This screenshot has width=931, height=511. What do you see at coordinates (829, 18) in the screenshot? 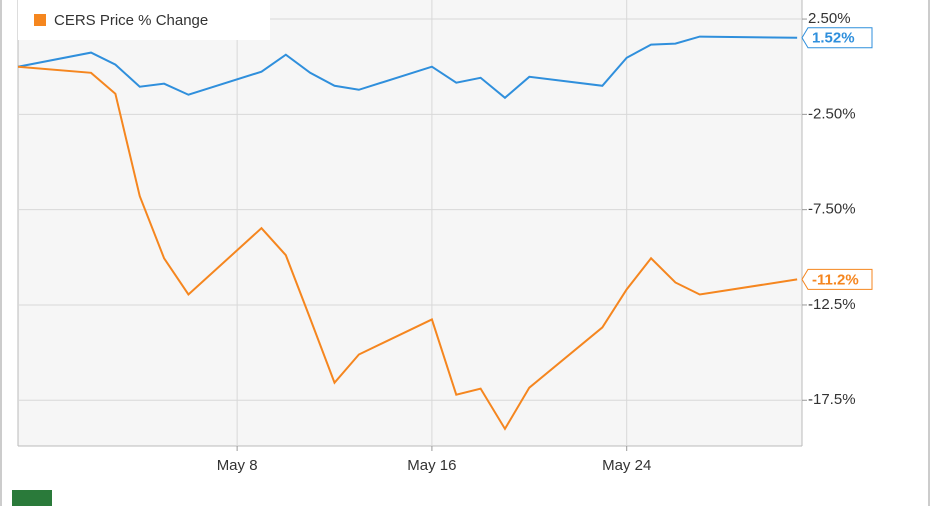
I see `y-tick-label: 2.50%` at bounding box center [829, 18].